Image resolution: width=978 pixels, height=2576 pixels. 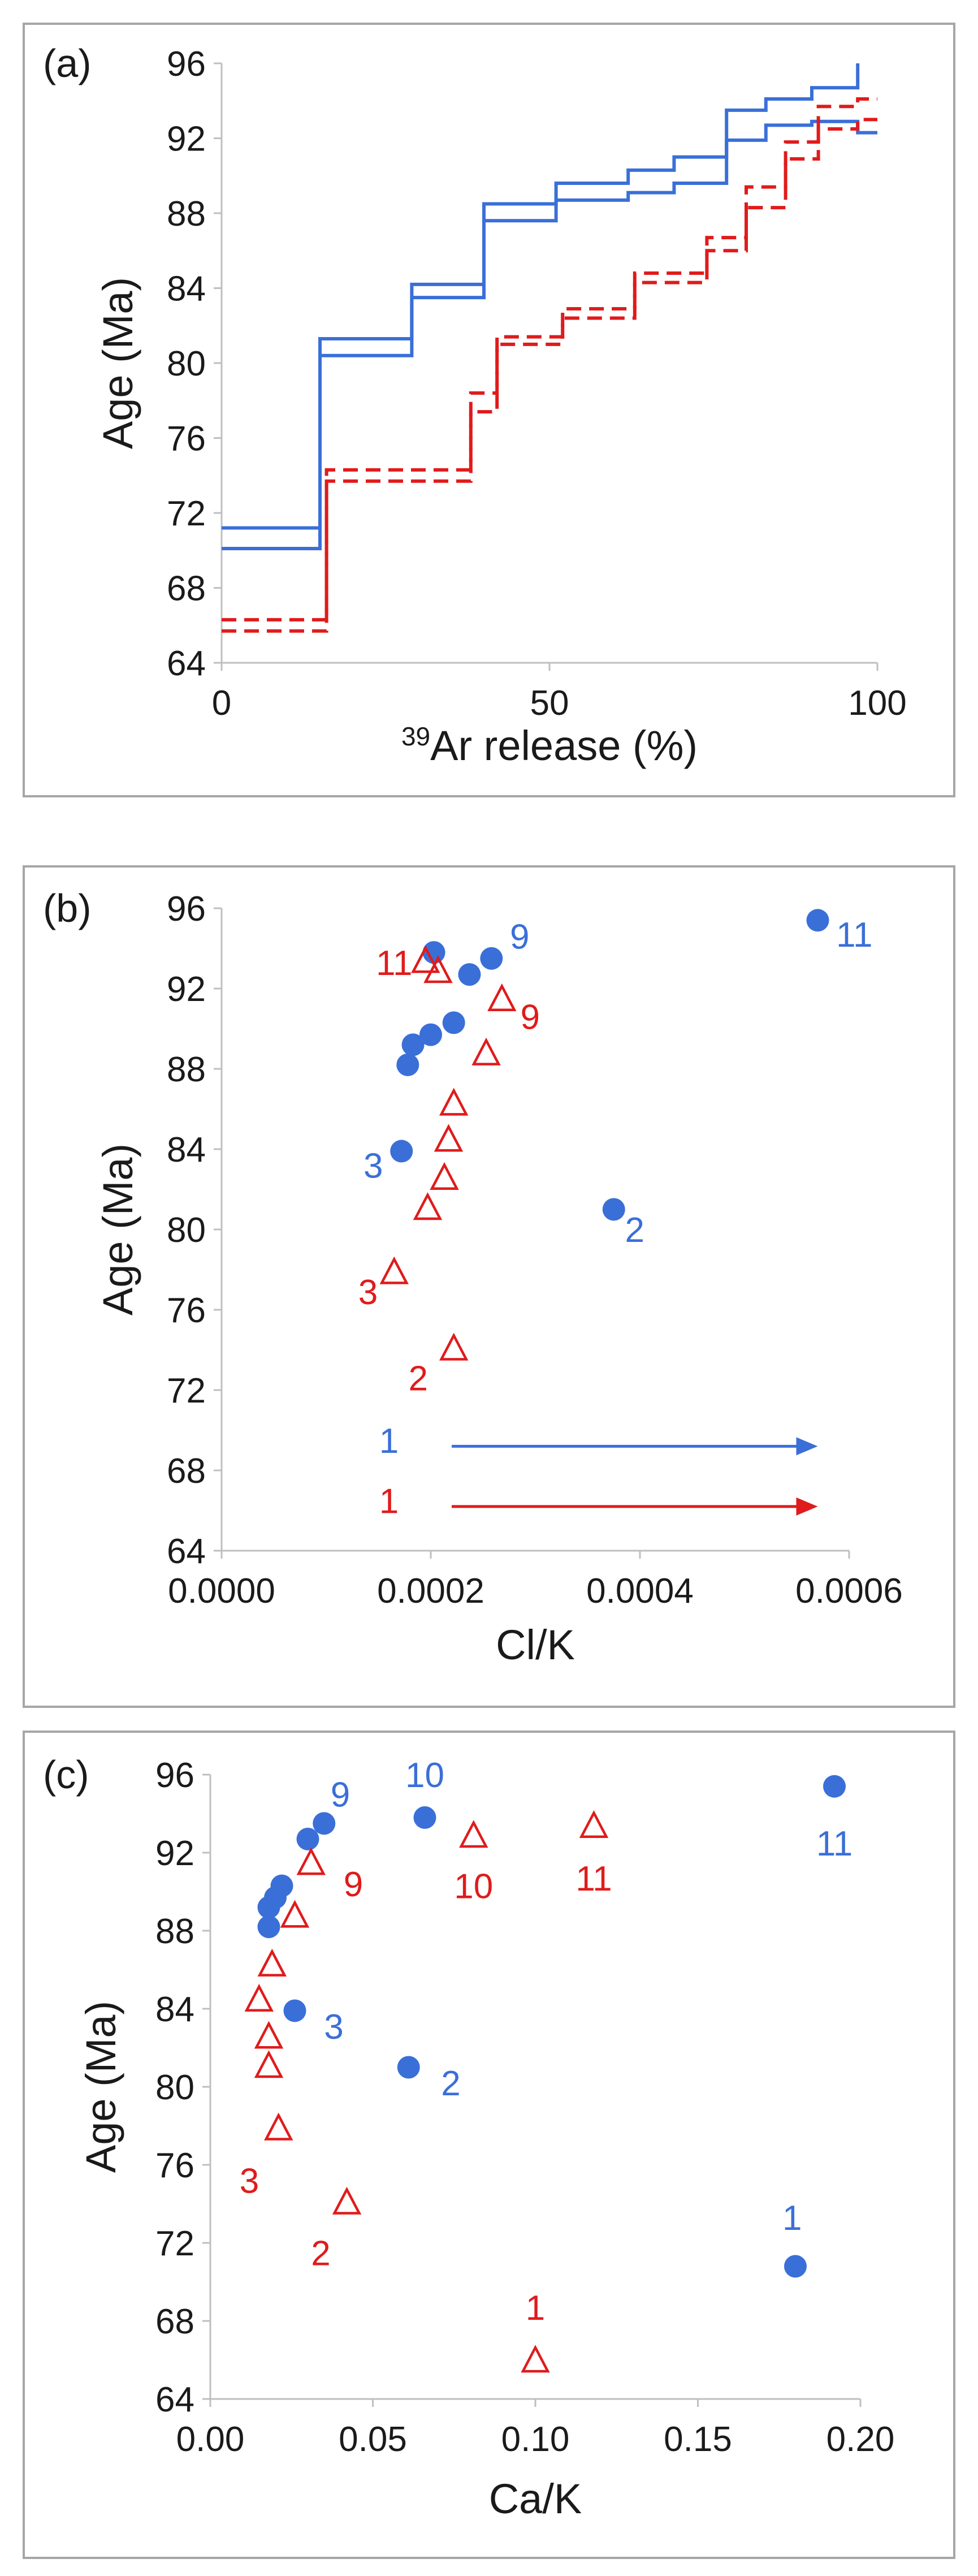 I want to click on x-tick-label: 0, so click(x=221, y=704).